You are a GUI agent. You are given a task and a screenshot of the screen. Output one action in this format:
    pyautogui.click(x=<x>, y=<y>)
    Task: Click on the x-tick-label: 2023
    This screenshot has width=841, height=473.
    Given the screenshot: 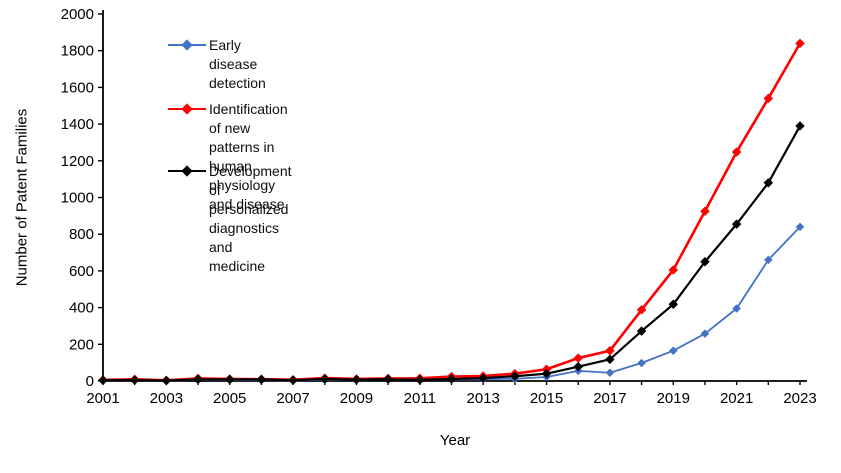 What is the action you would take?
    pyautogui.click(x=799, y=398)
    